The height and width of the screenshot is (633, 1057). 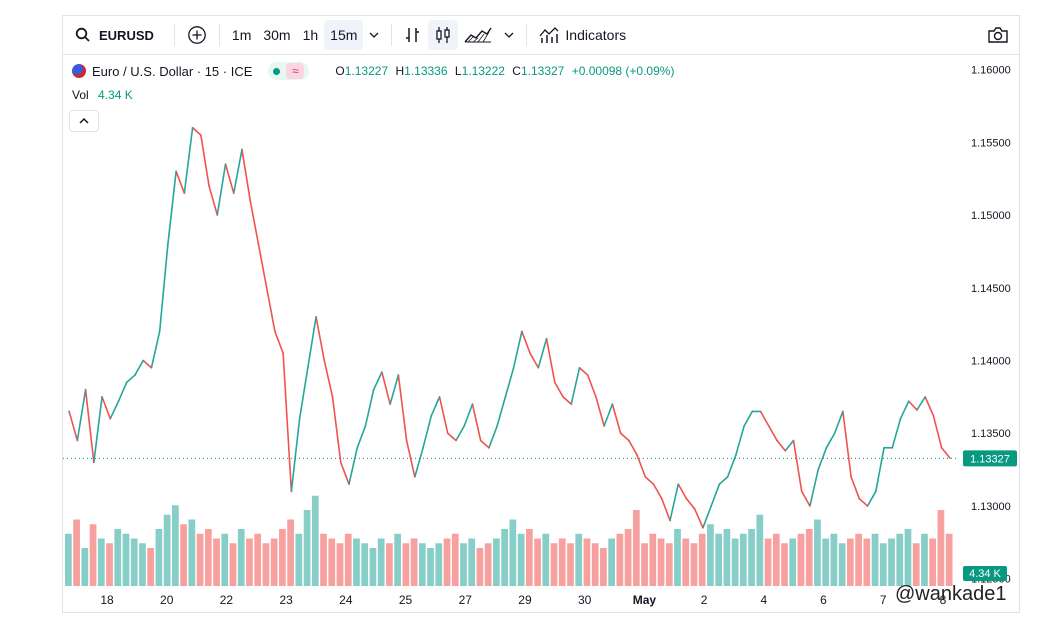 What do you see at coordinates (991, 71) in the screenshot?
I see `y-tick-label: 1.16000` at bounding box center [991, 71].